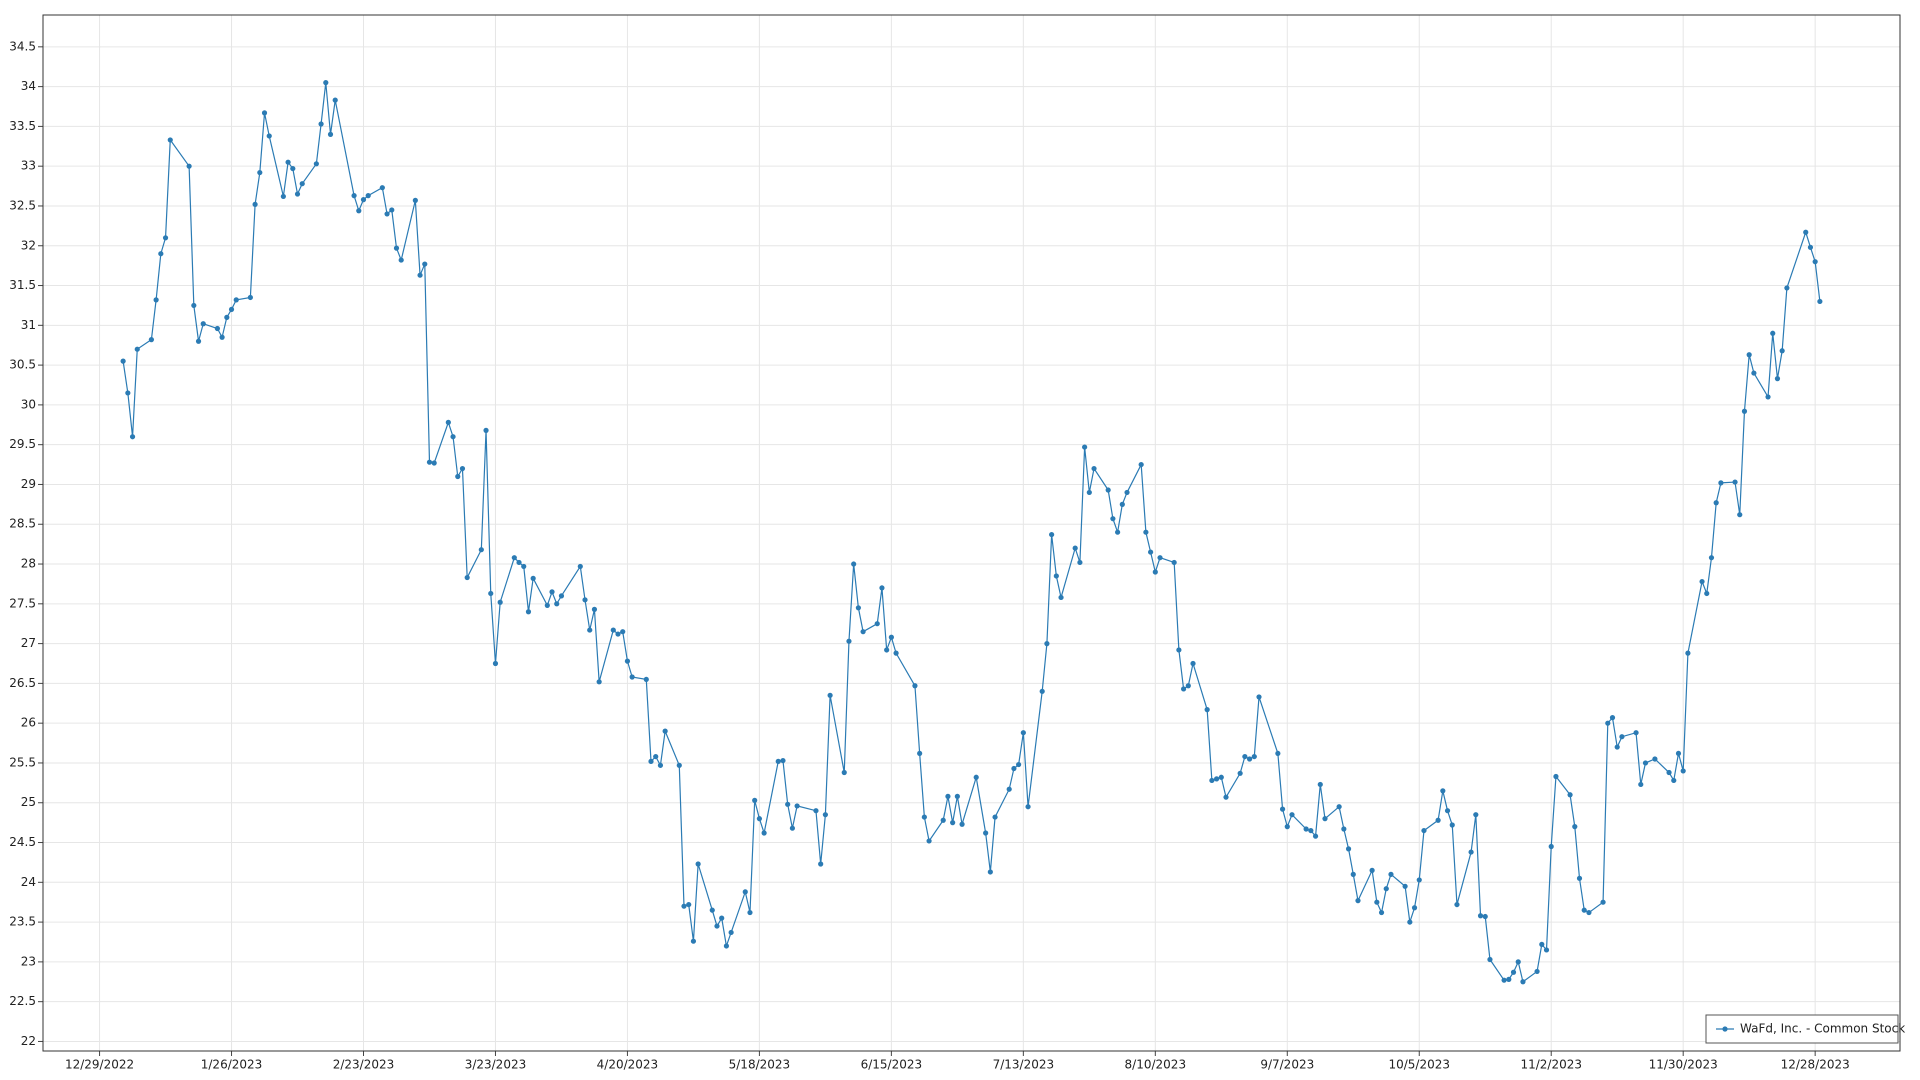 This screenshot has width=1920, height=1080. What do you see at coordinates (22, 126) in the screenshot?
I see `y-tick-label: 33.5` at bounding box center [22, 126].